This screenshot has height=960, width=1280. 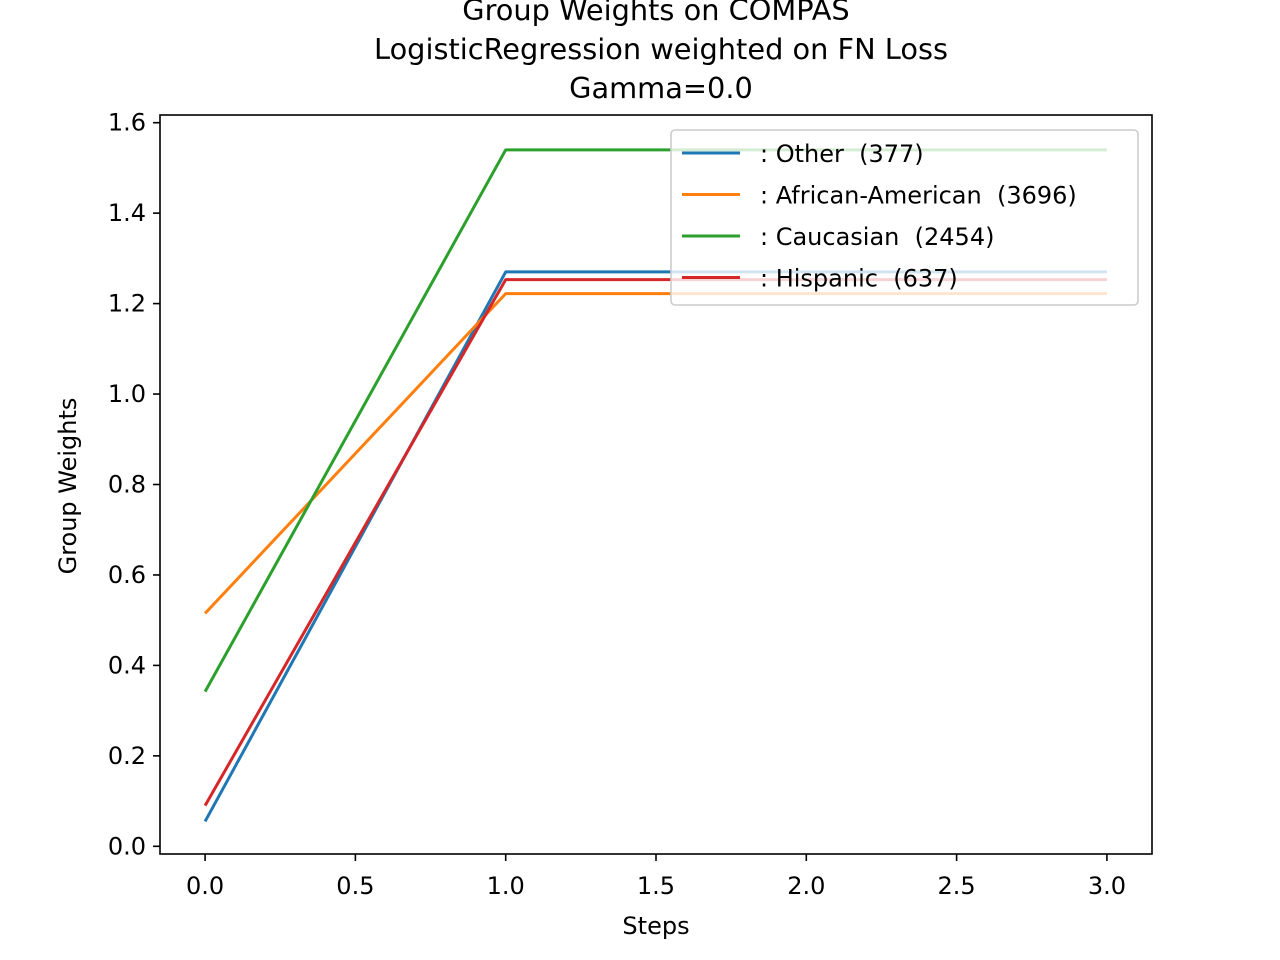 What do you see at coordinates (127, 665) in the screenshot?
I see `y-tick-label: 0.4` at bounding box center [127, 665].